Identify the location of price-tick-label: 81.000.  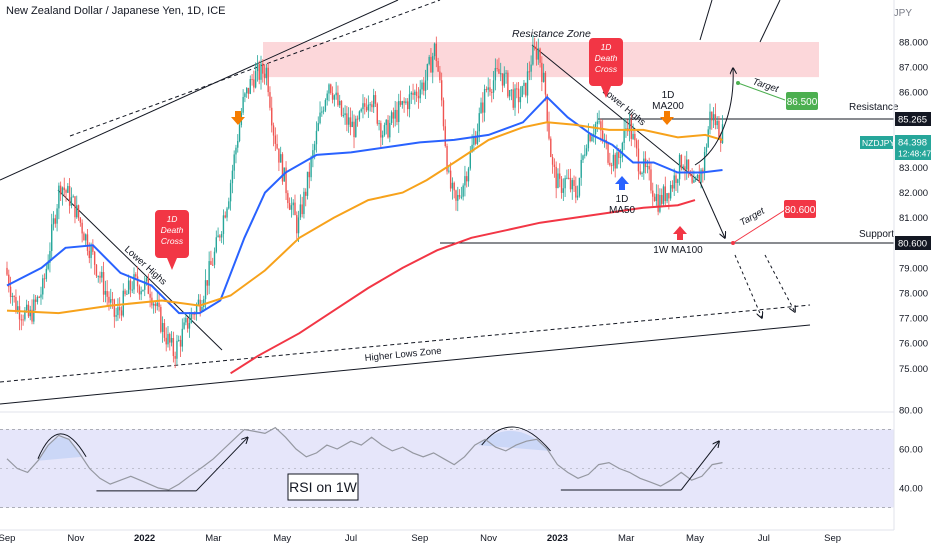
(913, 218).